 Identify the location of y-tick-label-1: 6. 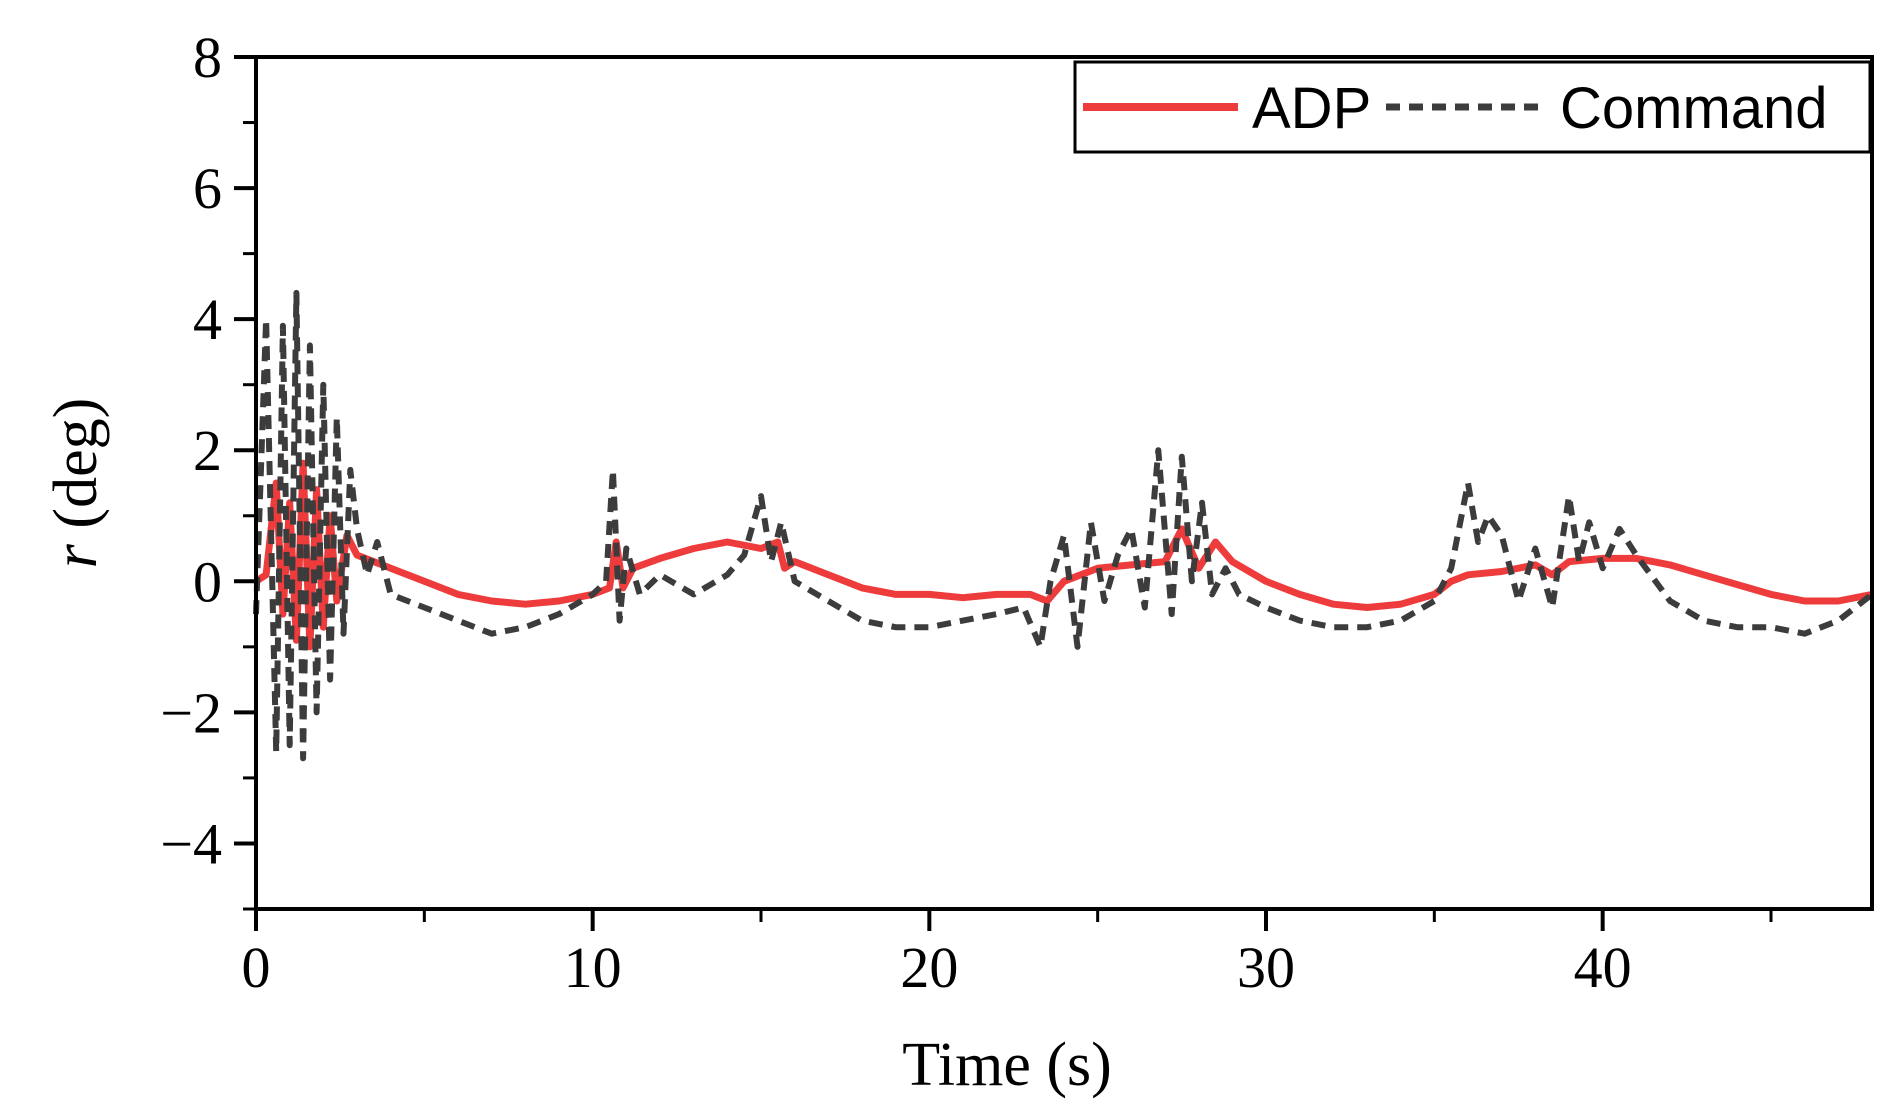
(207, 188).